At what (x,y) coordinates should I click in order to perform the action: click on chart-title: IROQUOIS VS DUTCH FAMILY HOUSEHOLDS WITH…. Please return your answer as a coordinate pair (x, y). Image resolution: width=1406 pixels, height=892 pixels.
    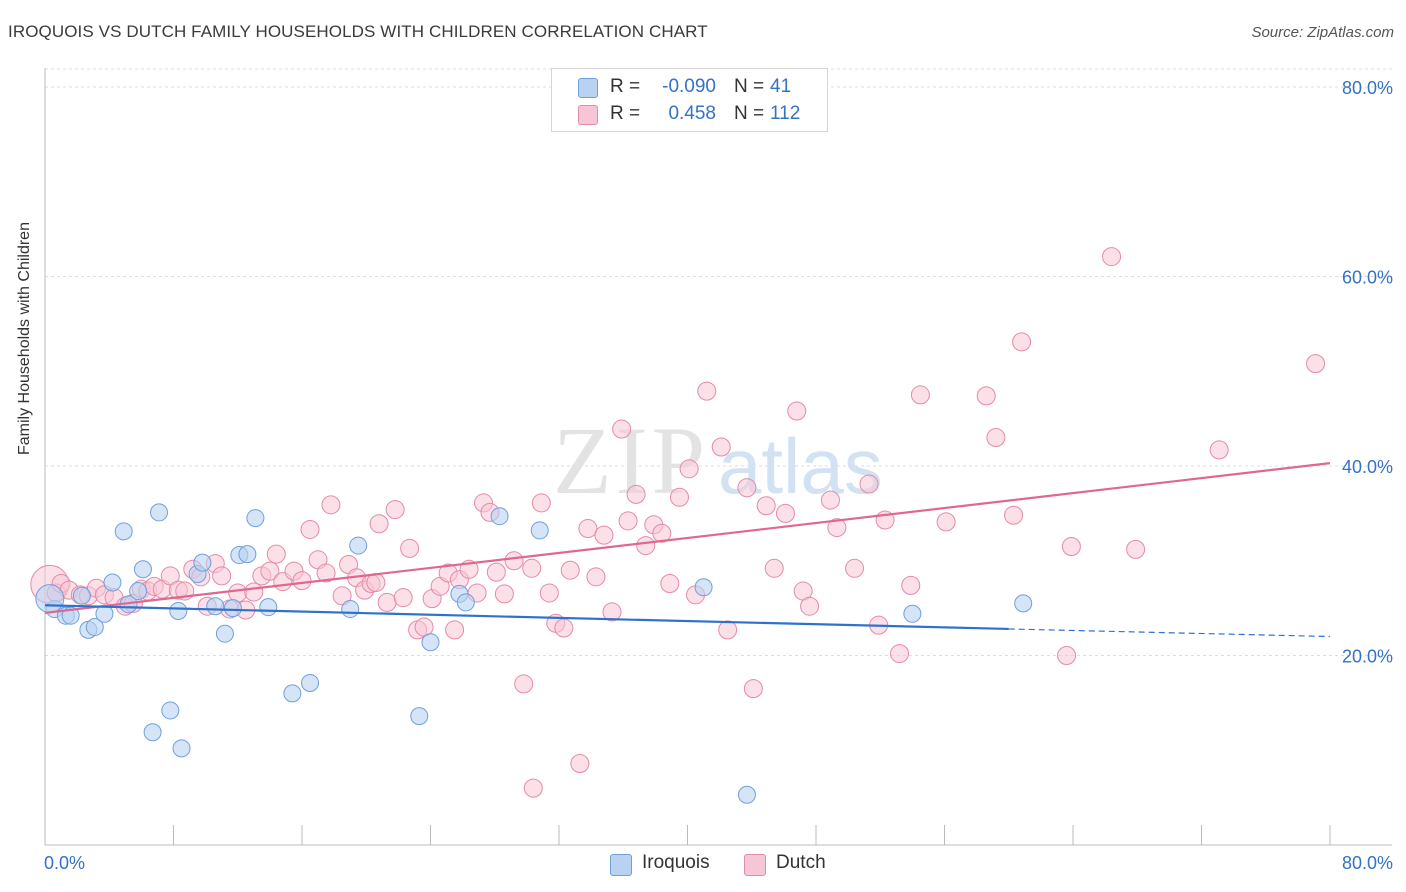
    Looking at the image, I should click on (358, 31).